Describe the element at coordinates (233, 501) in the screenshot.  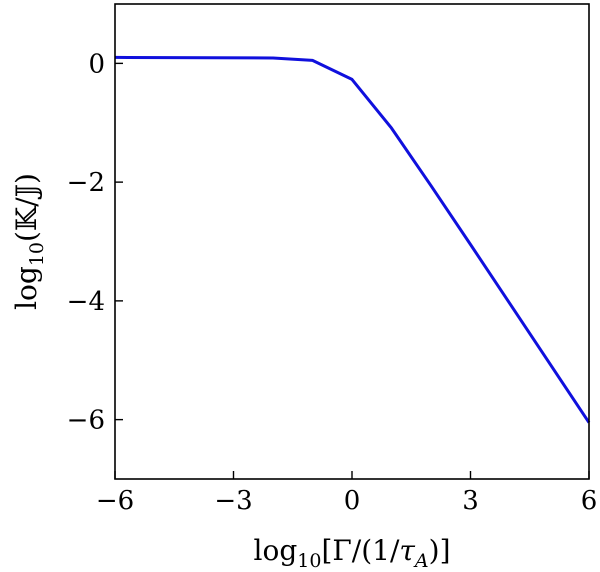
I see `x-tick-label: −3` at that location.